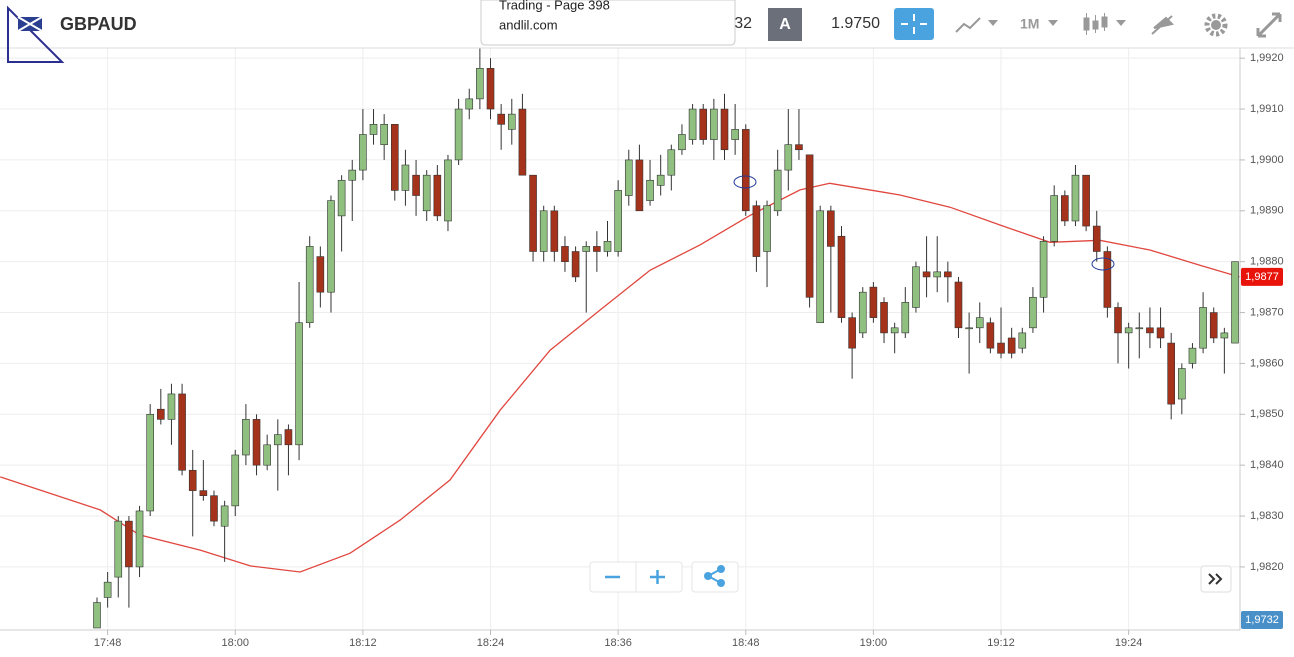 This screenshot has height=657, width=1294. What do you see at coordinates (874, 643) in the screenshot?
I see `x-tick-label: 19:00` at bounding box center [874, 643].